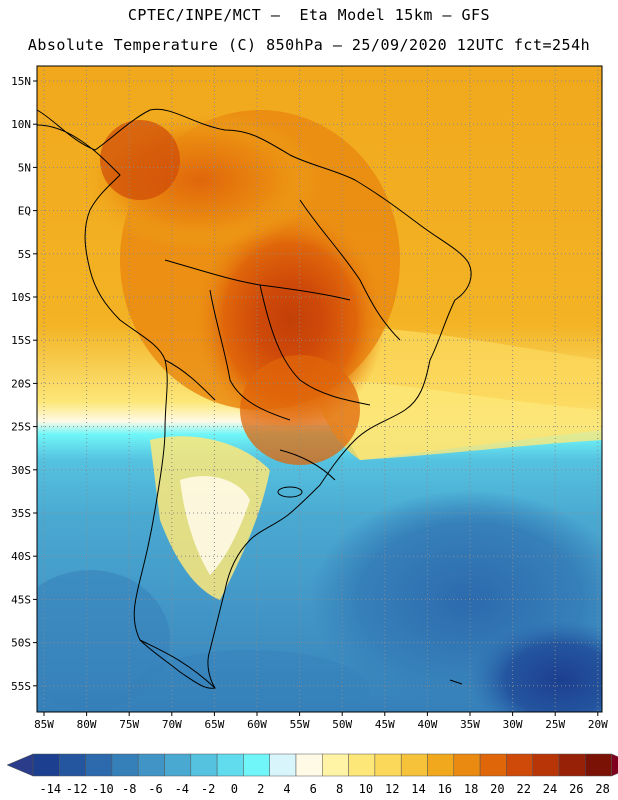 The image size is (618, 800). What do you see at coordinates (214, 724) in the screenshot?
I see `lon-label: 65W` at bounding box center [214, 724].